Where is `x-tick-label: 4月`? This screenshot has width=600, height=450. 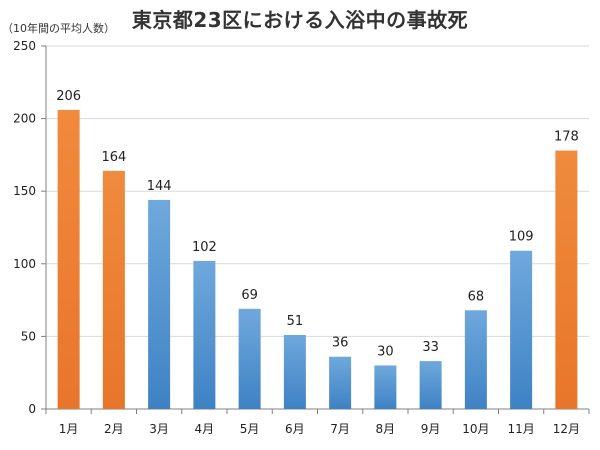
x-tick-label: 4月 is located at coordinates (205, 429).